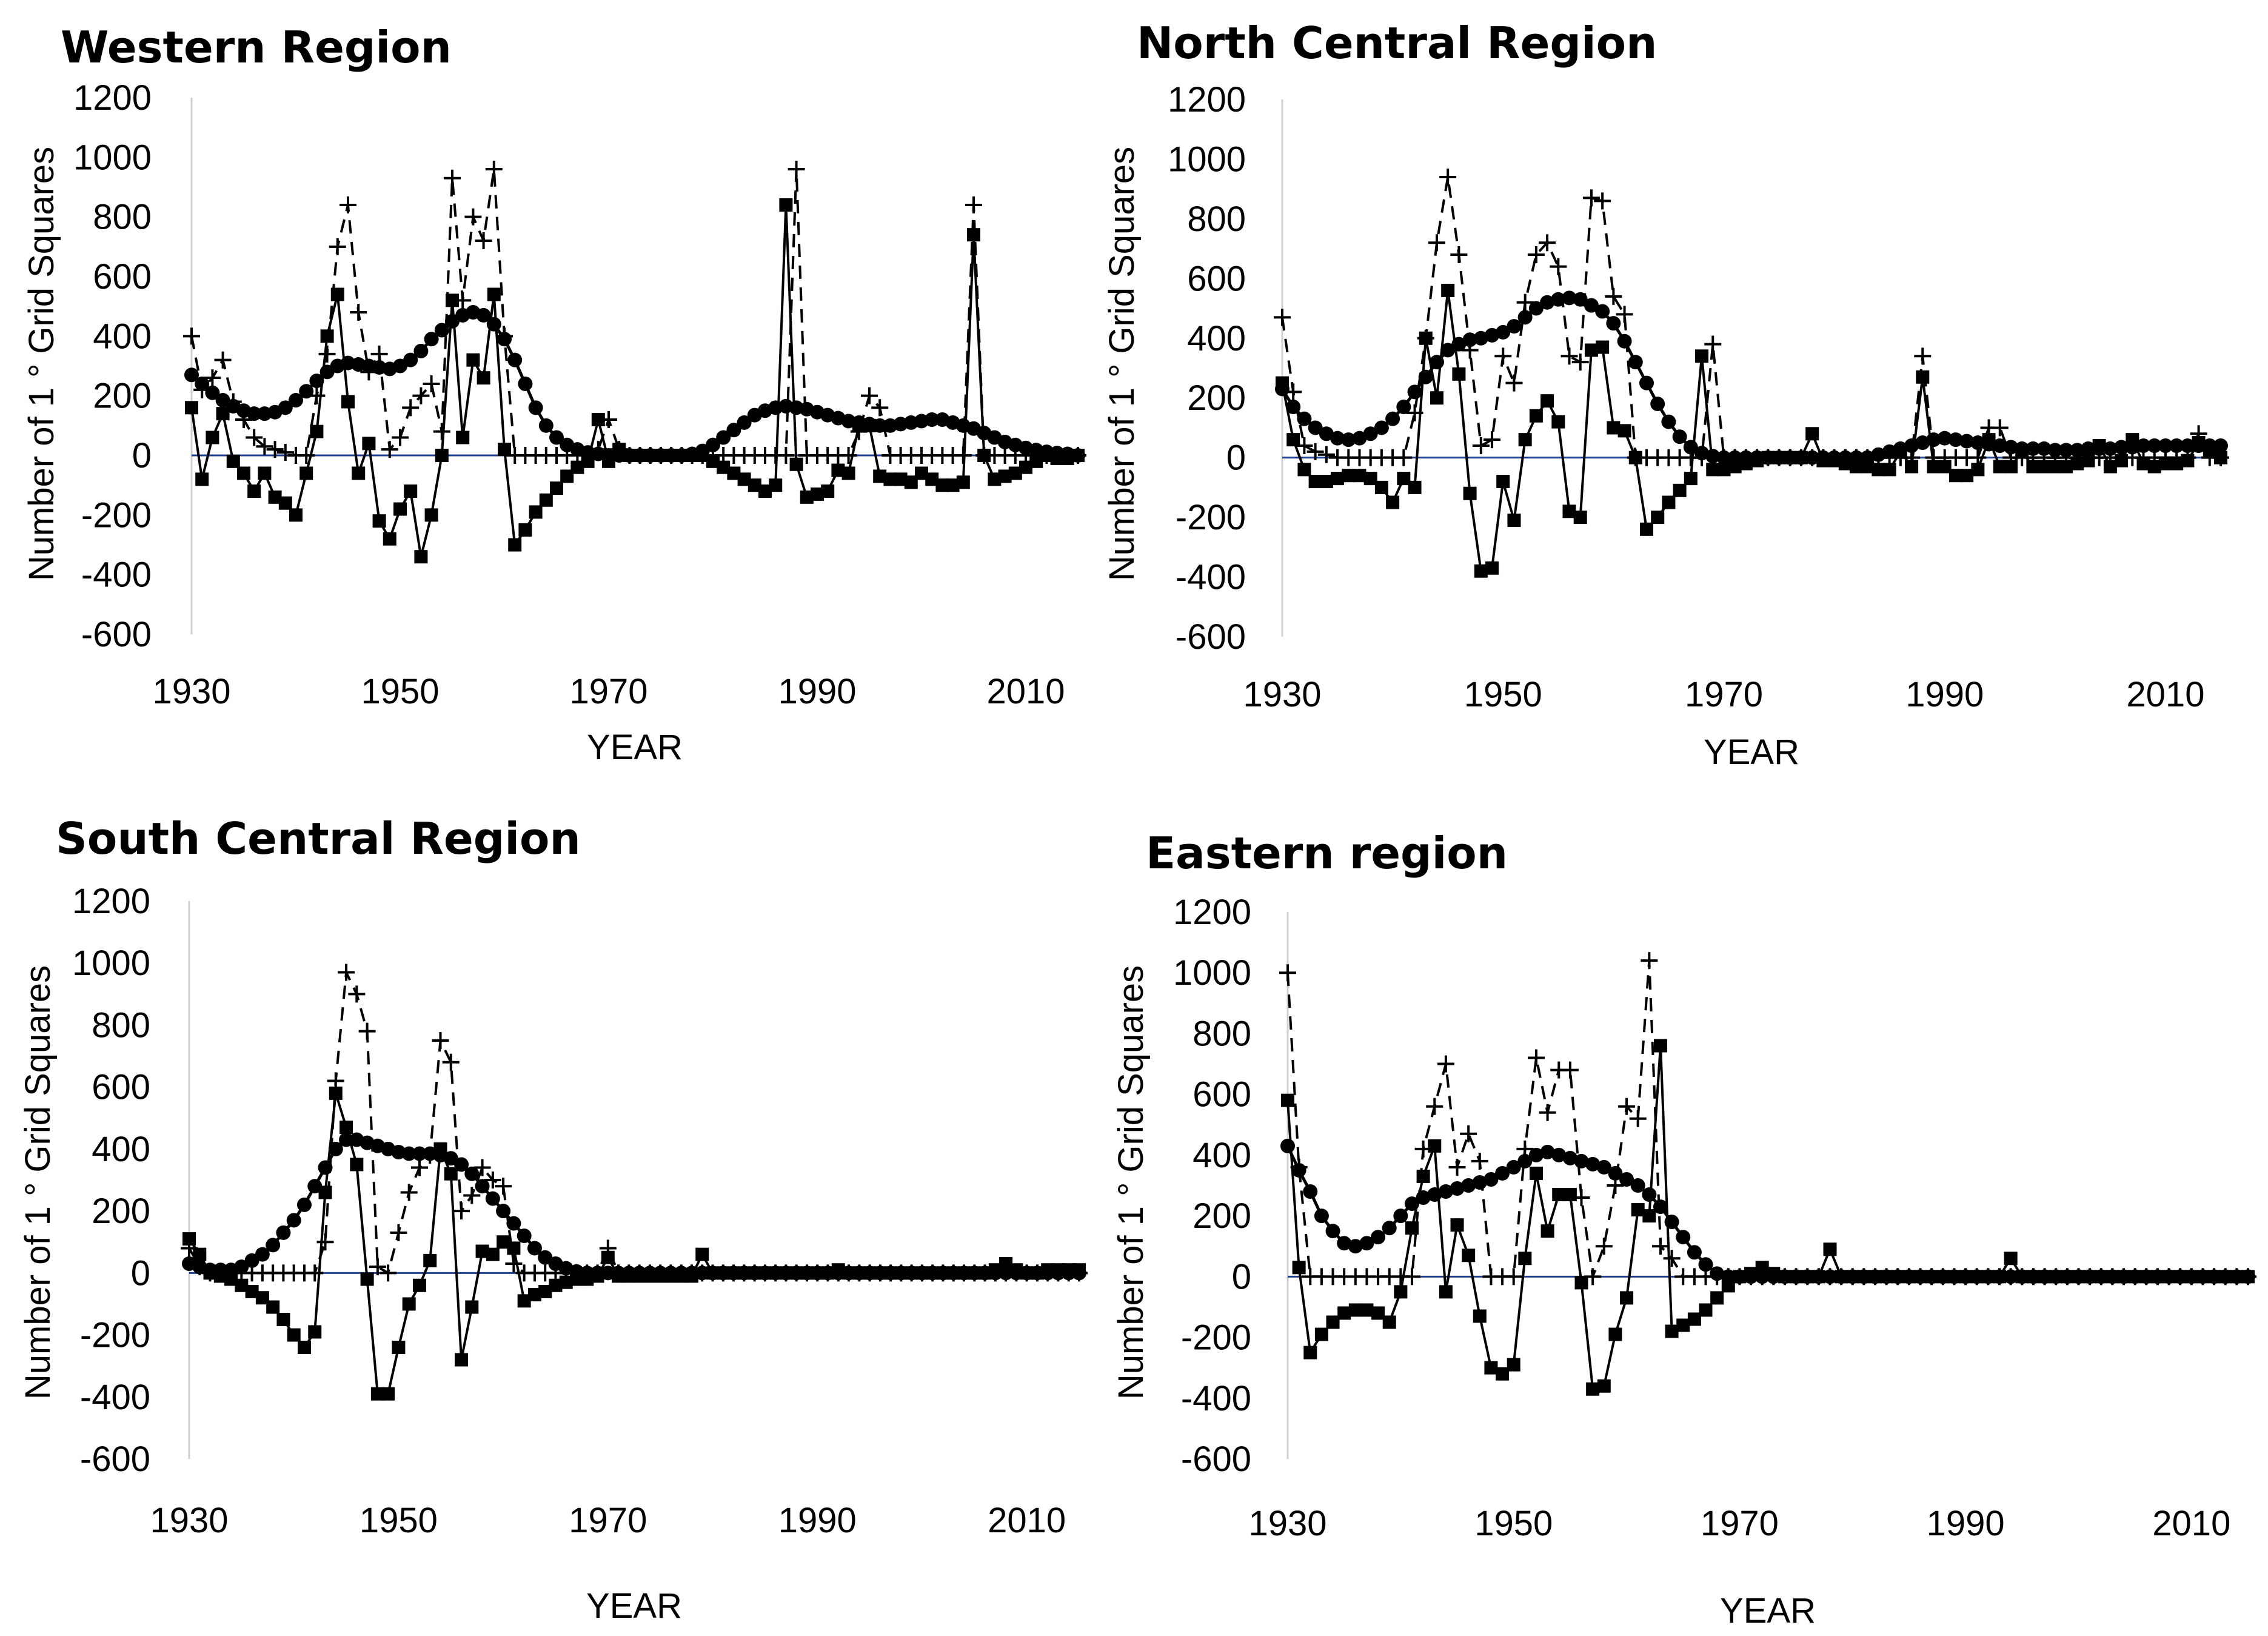 The height and width of the screenshot is (1636, 2268). I want to click on x-tick-label: 2010, so click(1025, 691).